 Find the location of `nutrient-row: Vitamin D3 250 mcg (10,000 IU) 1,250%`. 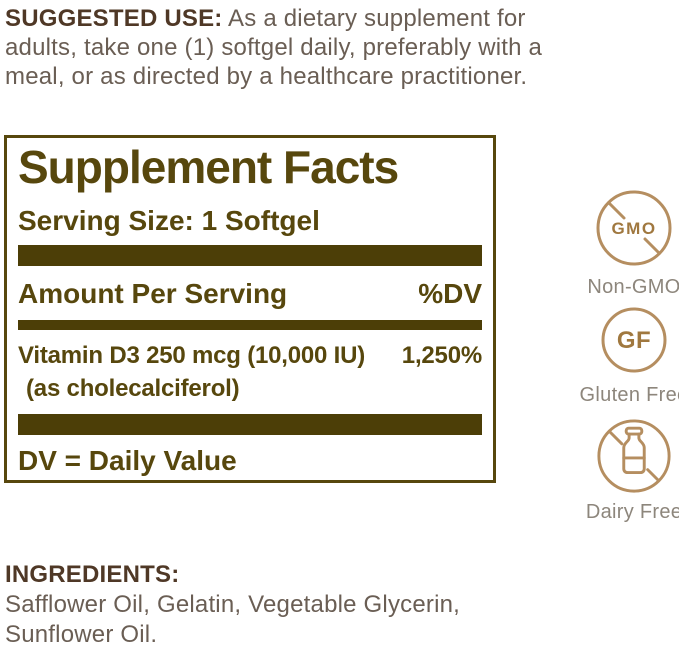

nutrient-row: Vitamin D3 250 mcg (10,000 IU) 1,250% is located at coordinates (250, 356).